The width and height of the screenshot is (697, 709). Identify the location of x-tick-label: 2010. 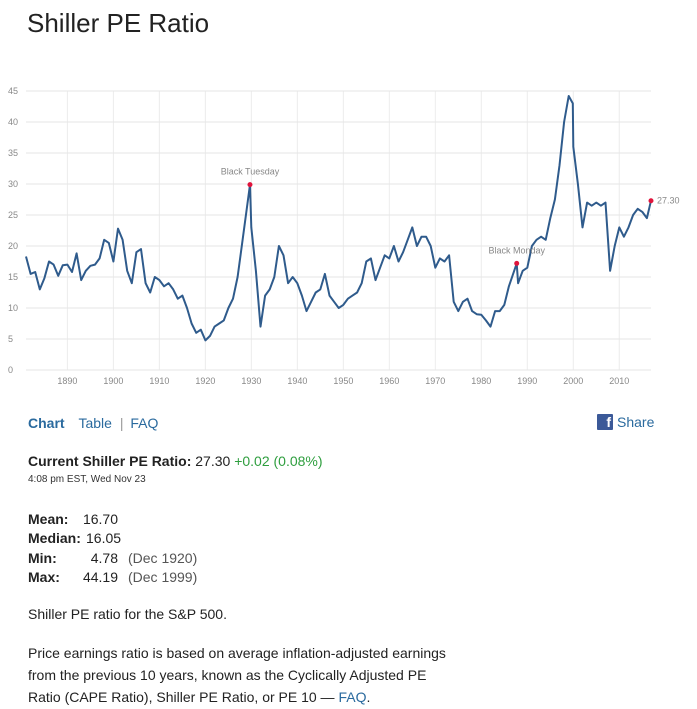
(619, 381).